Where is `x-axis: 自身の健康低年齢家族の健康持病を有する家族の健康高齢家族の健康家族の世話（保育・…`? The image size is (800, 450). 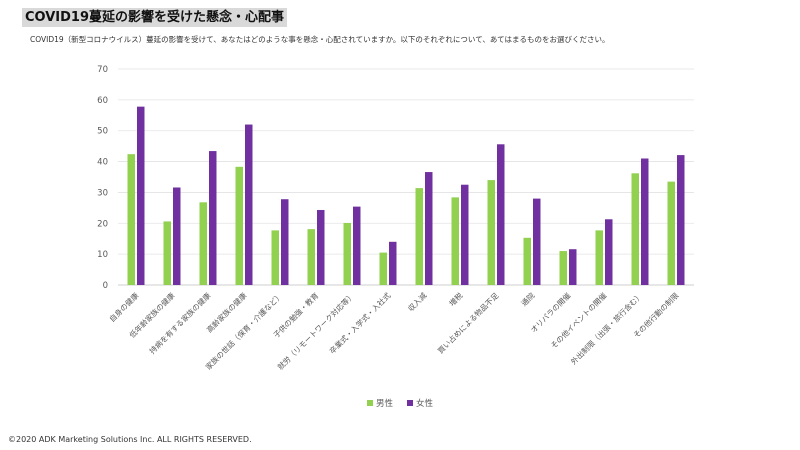 x-axis: 自身の健康低年齢家族の健康持病を有する家族の健康高齢家族の健康家族の世話（保育・… is located at coordinates (394, 331).